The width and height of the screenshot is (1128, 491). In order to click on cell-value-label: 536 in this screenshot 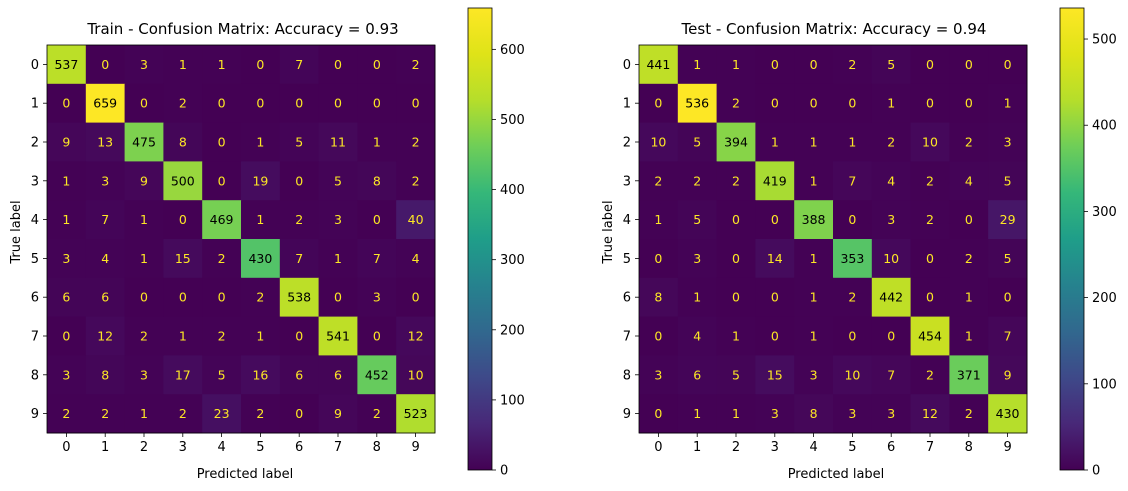, I will do `click(697, 103)`.